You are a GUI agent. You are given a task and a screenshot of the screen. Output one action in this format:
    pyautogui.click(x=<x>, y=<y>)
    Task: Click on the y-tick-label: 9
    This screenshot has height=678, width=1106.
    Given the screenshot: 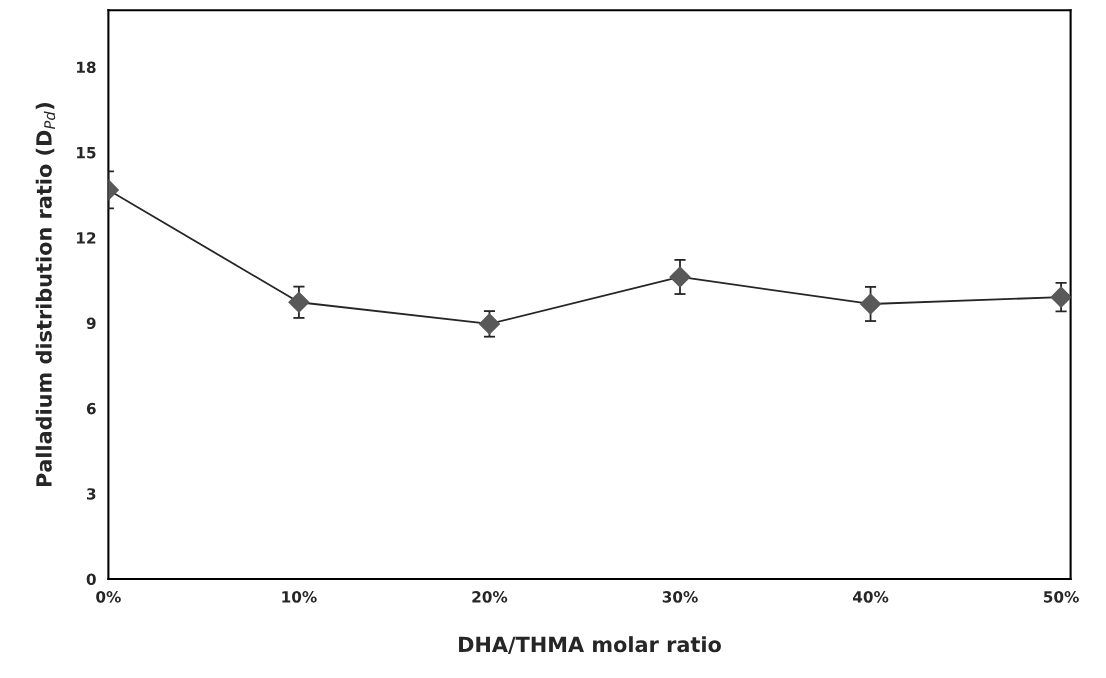 What is the action you would take?
    pyautogui.click(x=91, y=323)
    